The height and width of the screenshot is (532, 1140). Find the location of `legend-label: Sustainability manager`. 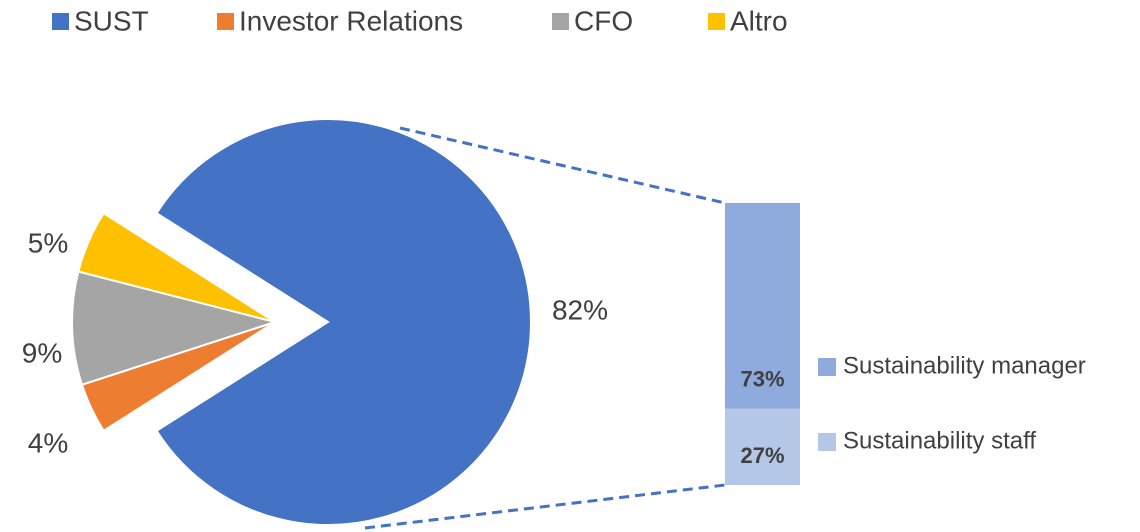

legend-label: Sustainability manager is located at coordinates (964, 365).